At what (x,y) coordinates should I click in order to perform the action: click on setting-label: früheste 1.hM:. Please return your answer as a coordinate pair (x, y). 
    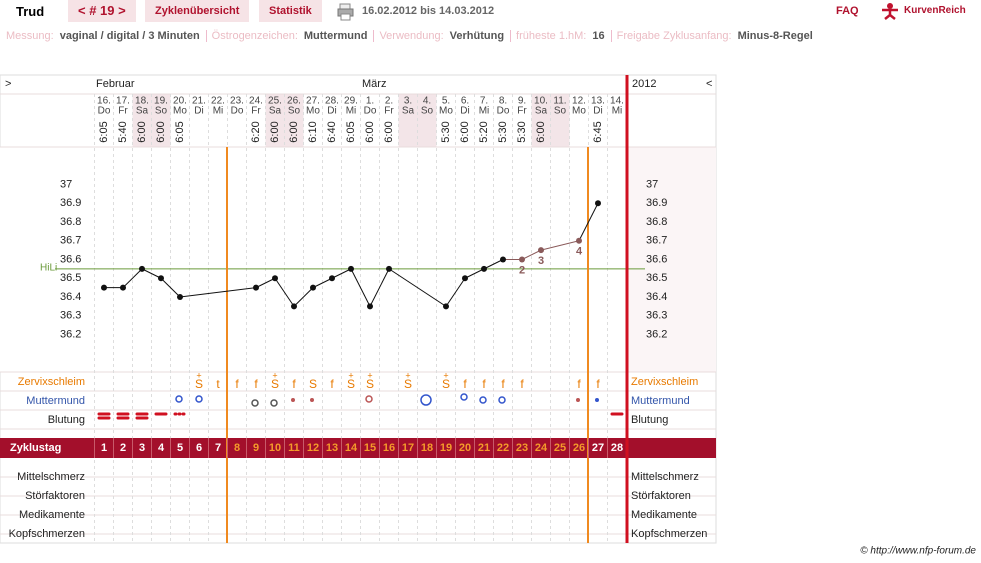
    Looking at the image, I should click on (548, 36).